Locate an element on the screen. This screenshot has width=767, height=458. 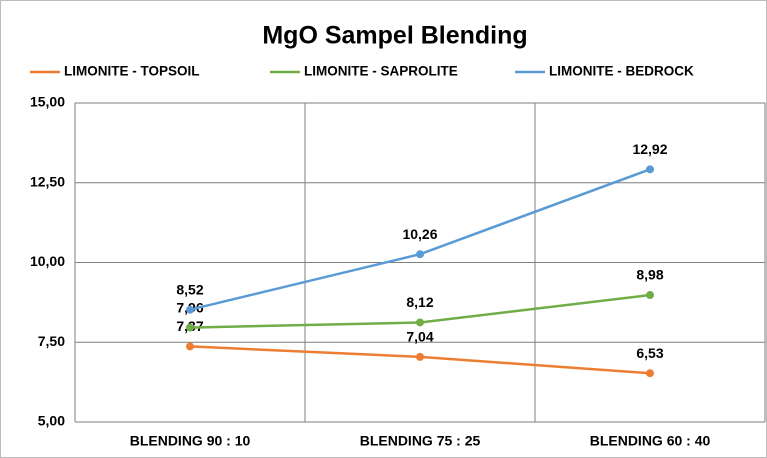
data-label: 12,92 is located at coordinates (649, 149).